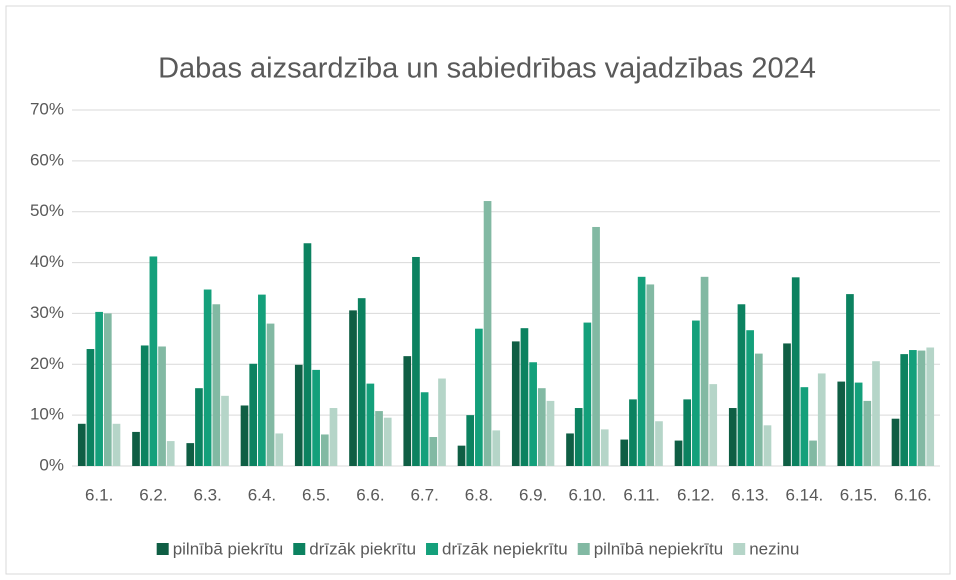 The height and width of the screenshot is (580, 956). I want to click on legend-label: pilnībā piekrītu, so click(228, 548).